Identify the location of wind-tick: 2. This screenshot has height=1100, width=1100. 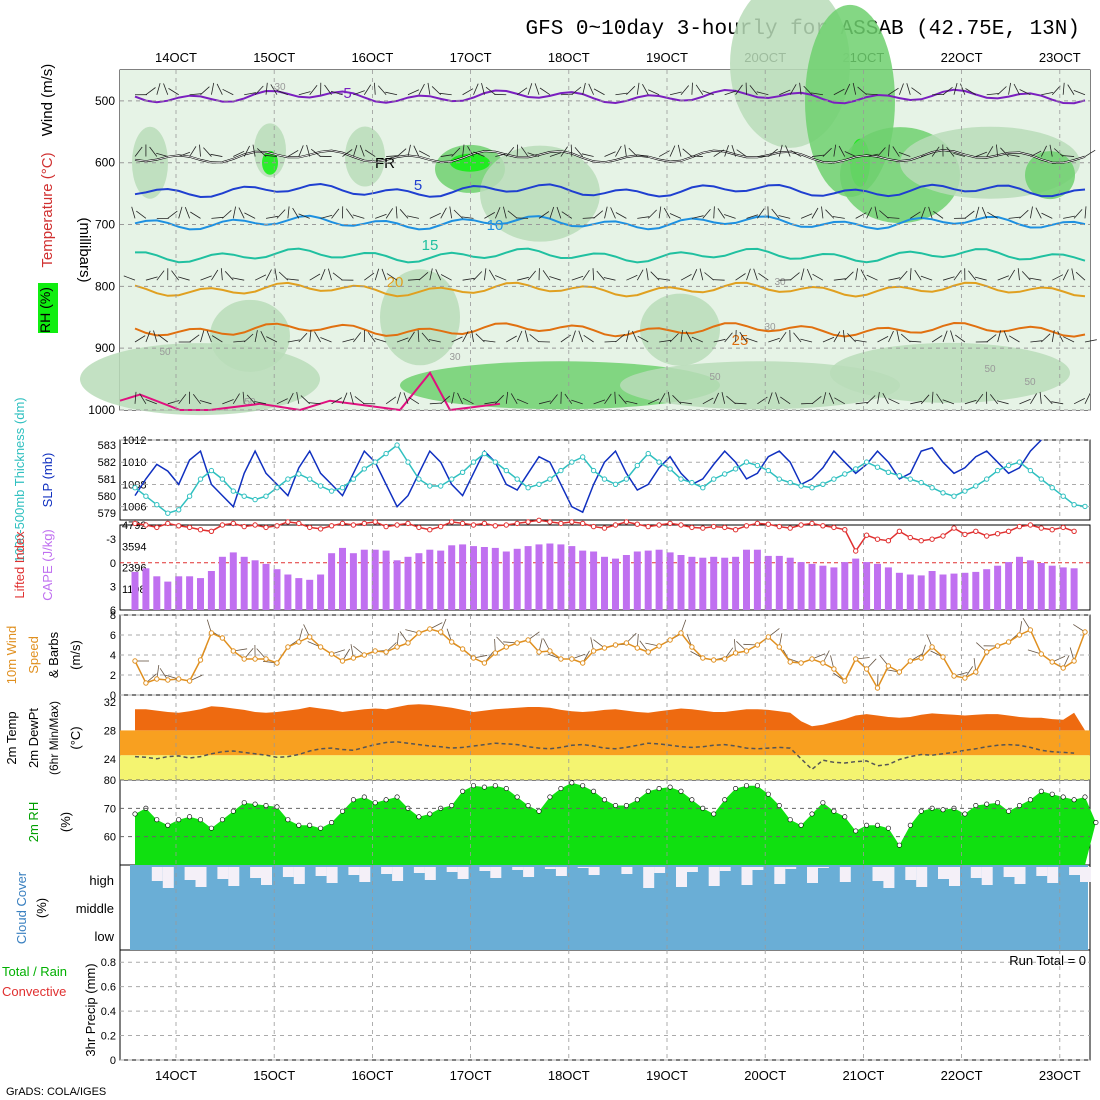
(113, 676).